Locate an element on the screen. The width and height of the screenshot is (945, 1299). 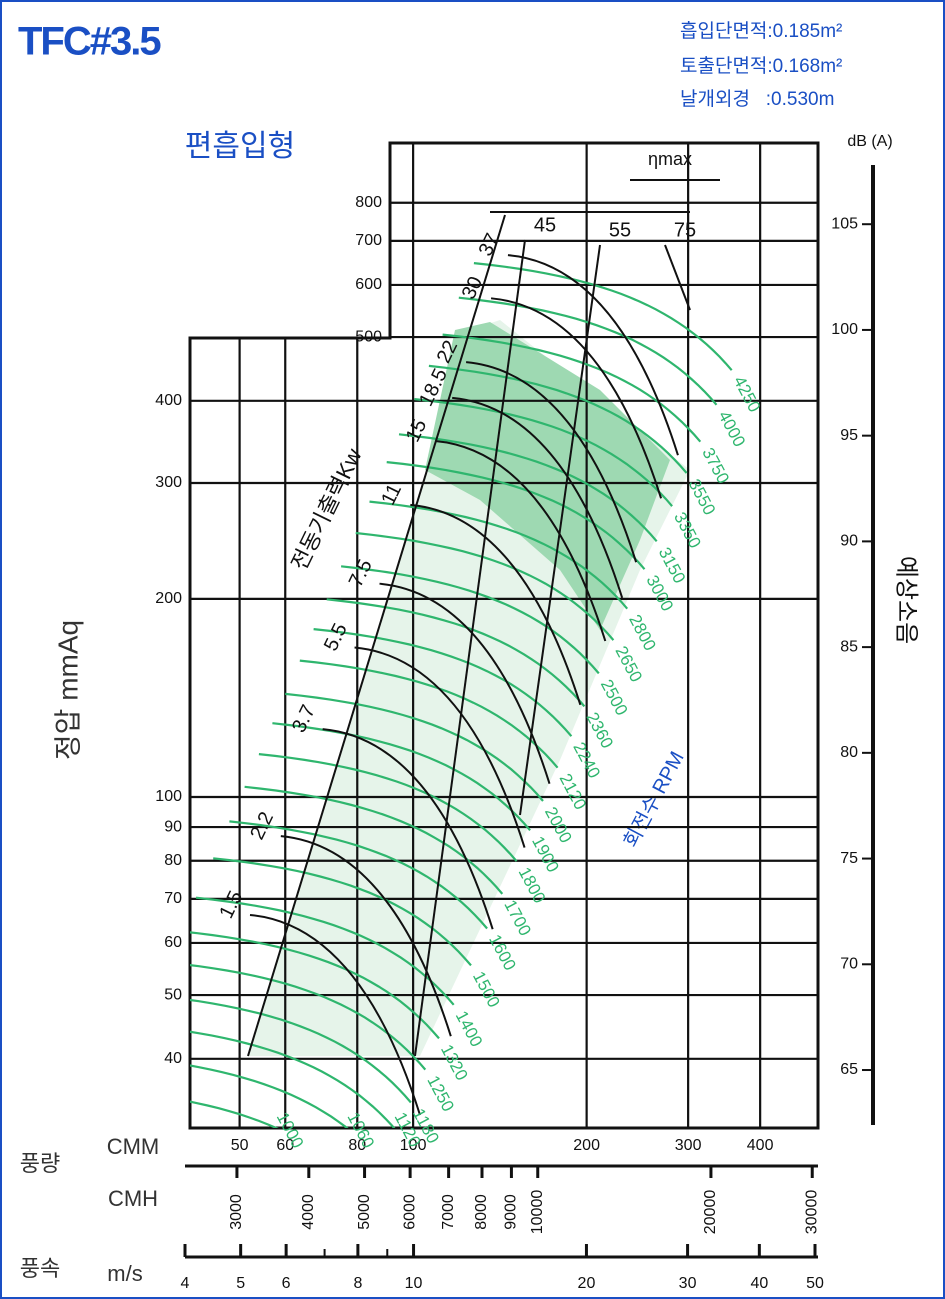
x-tick-label: 400 is located at coordinates (760, 1145).